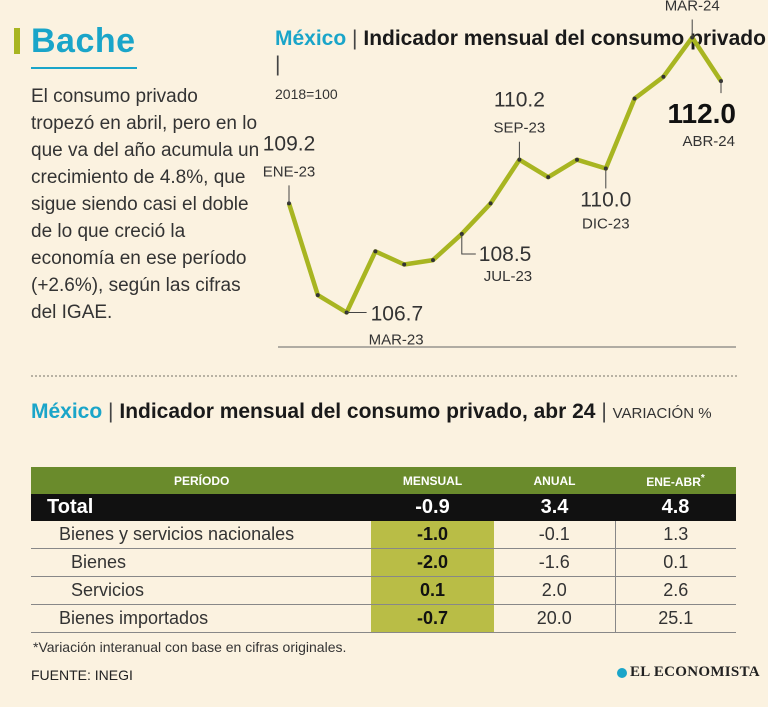  Describe the element at coordinates (606, 223) in the screenshot. I see `annotation-dic-23-month: DIC-23` at that location.